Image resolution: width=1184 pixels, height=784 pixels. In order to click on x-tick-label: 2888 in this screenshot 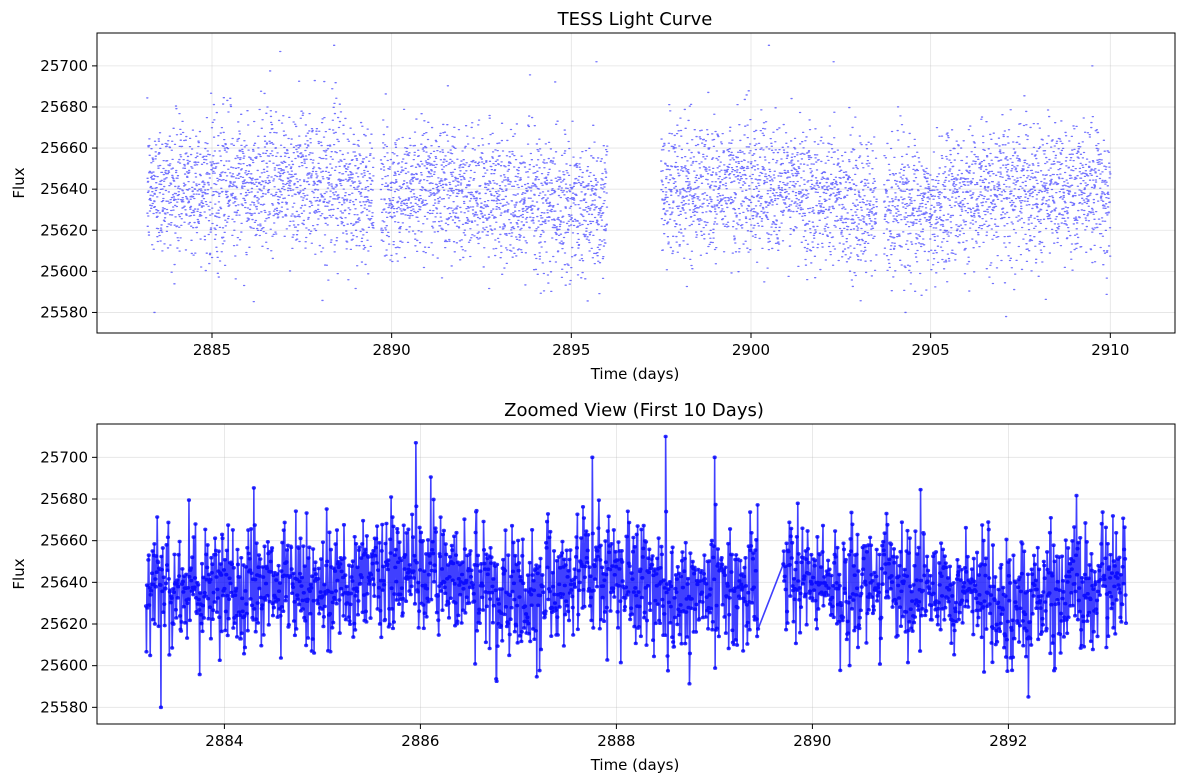, I will do `click(616, 741)`.